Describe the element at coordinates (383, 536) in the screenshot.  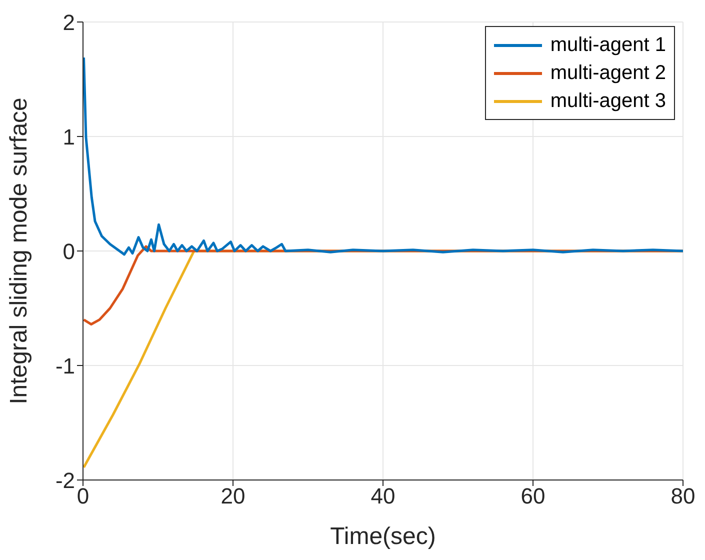
I see `x-axis-title: Time(sec)` at that location.